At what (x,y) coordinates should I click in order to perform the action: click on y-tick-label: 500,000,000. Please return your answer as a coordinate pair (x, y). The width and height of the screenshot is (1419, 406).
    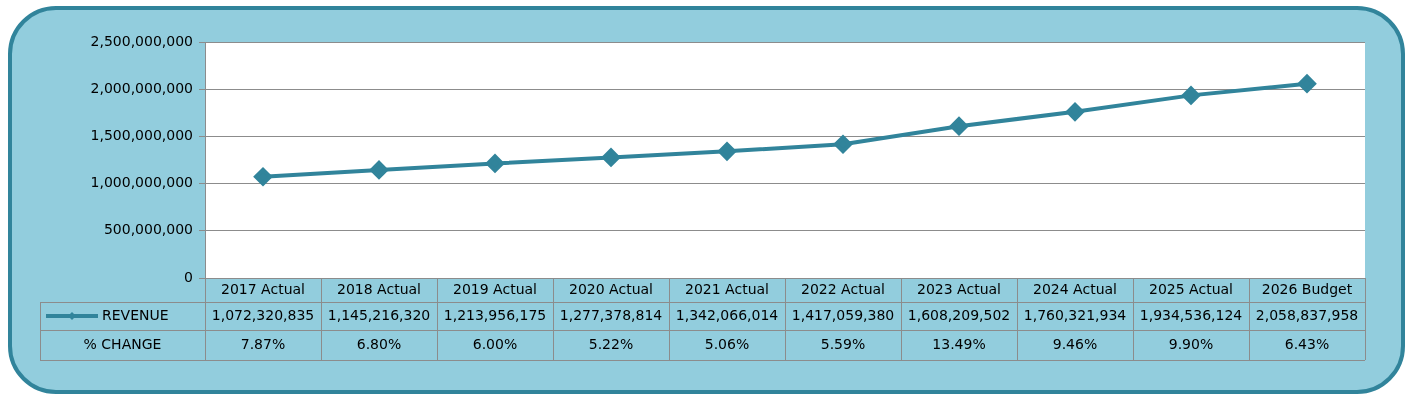
    Looking at the image, I should click on (148, 229).